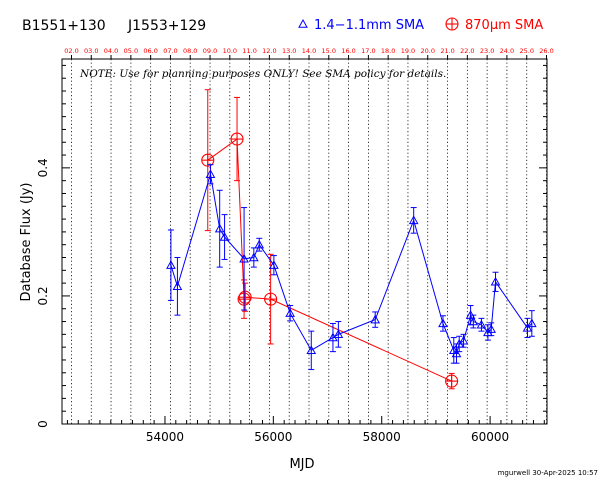 This screenshot has width=601, height=481. I want to click on top-tick-label: 05.0, so click(131, 51).